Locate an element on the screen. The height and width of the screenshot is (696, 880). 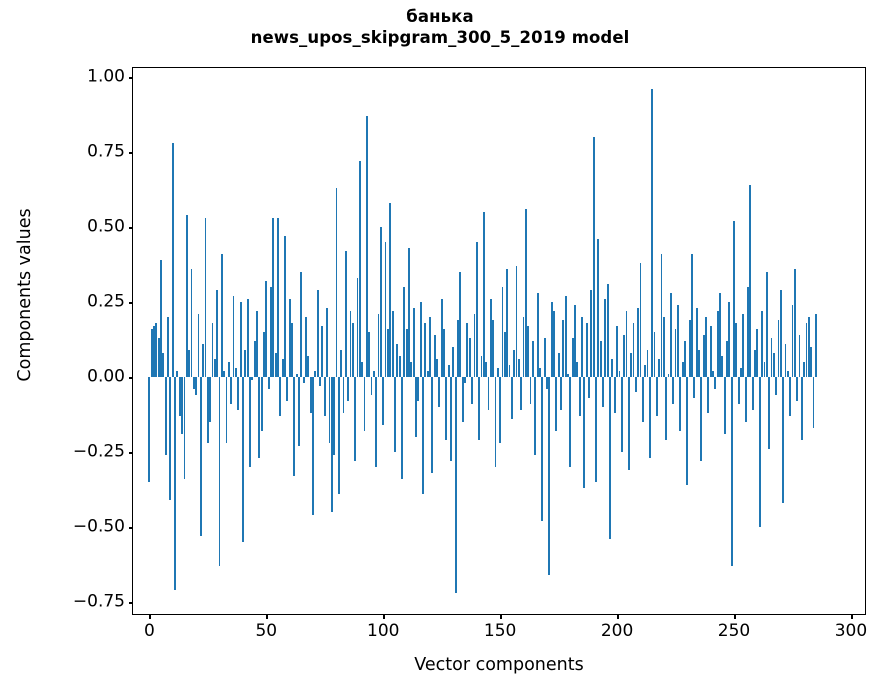
title-line-model: news_upos_skipgram_300_5_2019 model is located at coordinates (440, 38).